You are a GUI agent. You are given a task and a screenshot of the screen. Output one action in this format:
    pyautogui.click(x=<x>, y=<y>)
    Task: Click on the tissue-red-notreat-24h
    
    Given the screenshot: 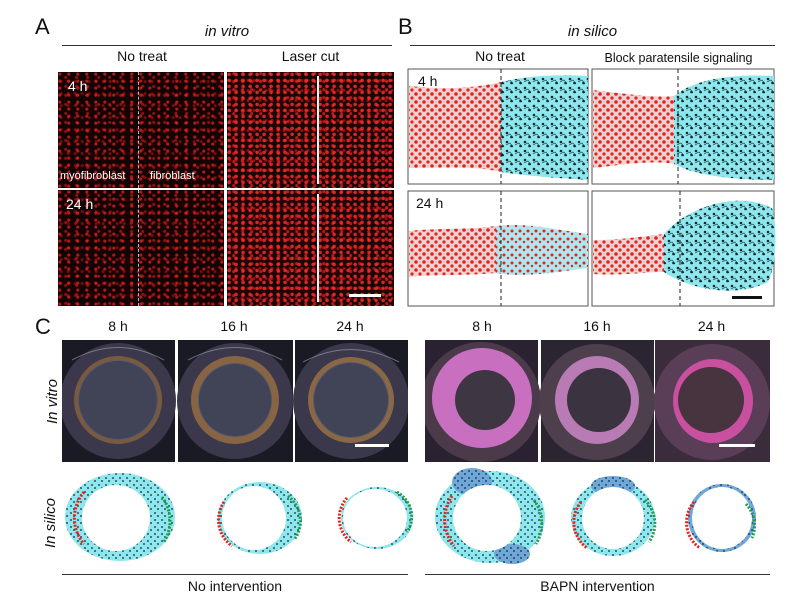 What is the action you would take?
    pyautogui.click(x=452, y=251)
    